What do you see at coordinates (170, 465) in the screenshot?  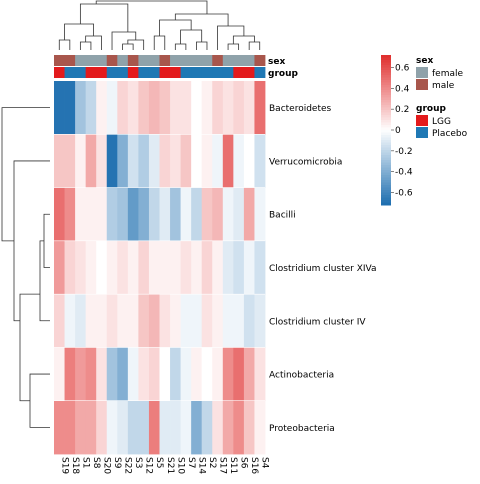 I see `column-label: S21` at bounding box center [170, 465].